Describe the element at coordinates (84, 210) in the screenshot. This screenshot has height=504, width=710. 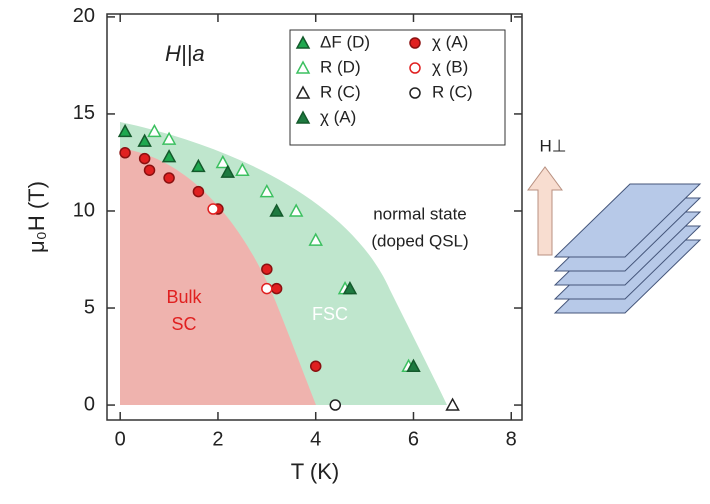
I see `y-tick-label: 10` at that location.